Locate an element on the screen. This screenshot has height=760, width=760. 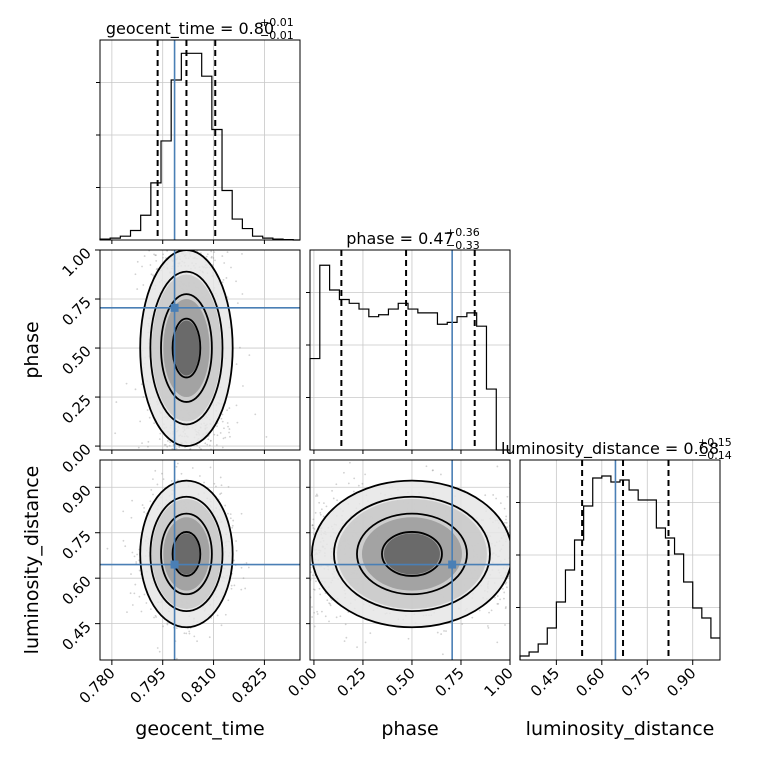
density-level is located at coordinates (411, 554).